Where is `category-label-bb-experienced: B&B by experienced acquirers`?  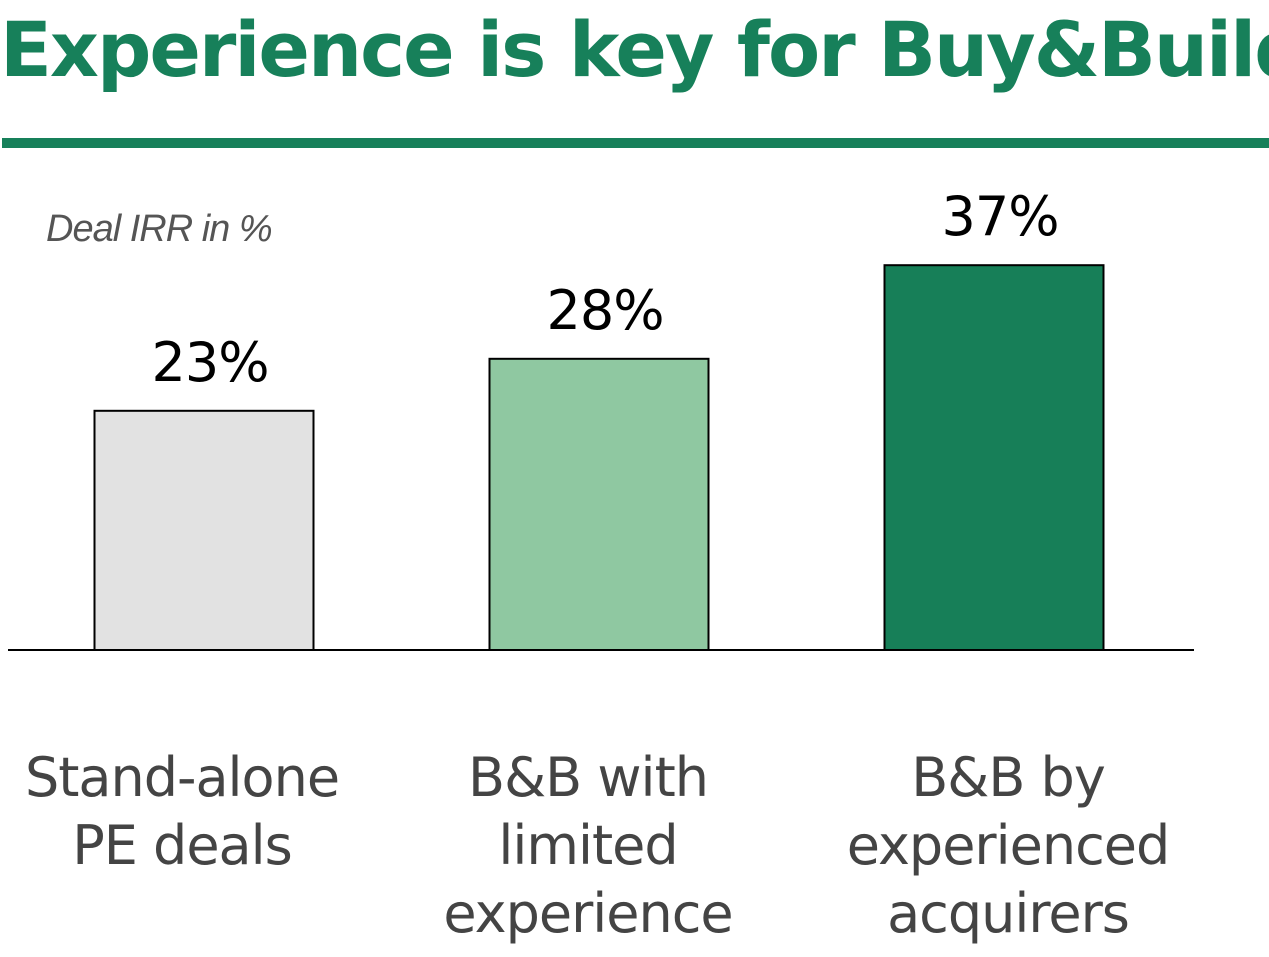
category-label-bb-experienced: B&B by experienced acquirers is located at coordinates (1008, 845).